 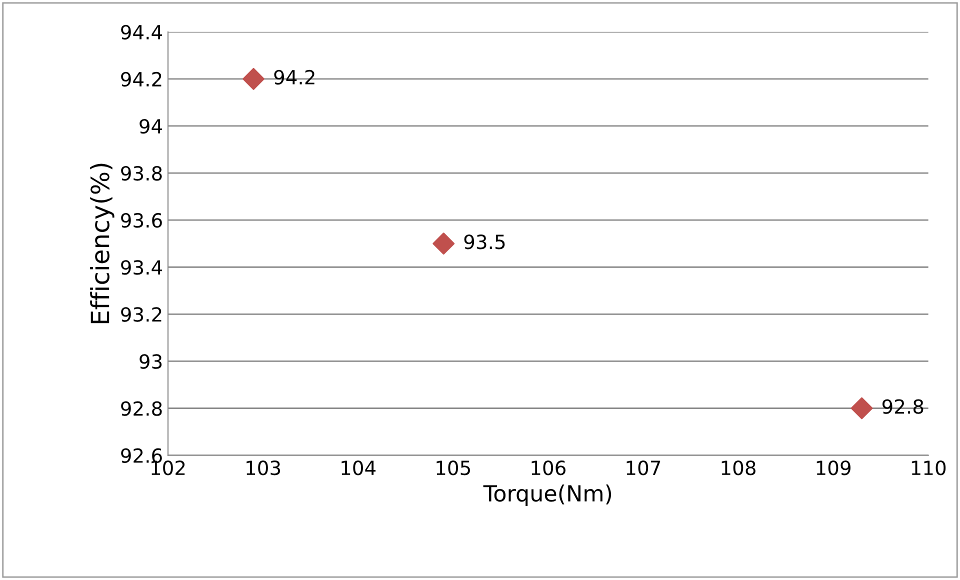 I want to click on y-tick-label: 93.2, so click(x=141, y=314).